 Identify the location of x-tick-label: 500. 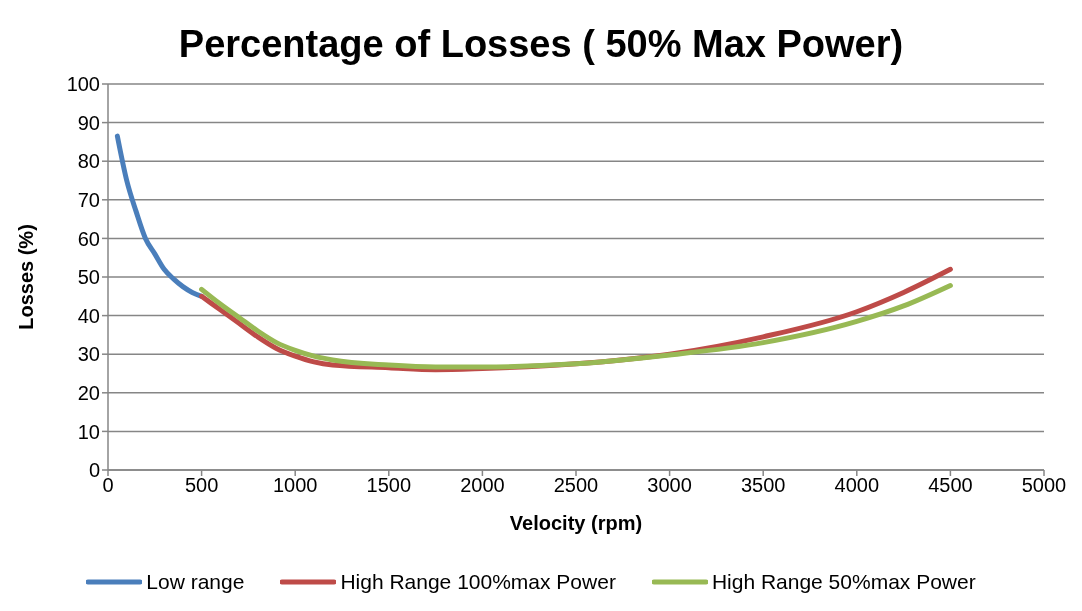
(201, 485).